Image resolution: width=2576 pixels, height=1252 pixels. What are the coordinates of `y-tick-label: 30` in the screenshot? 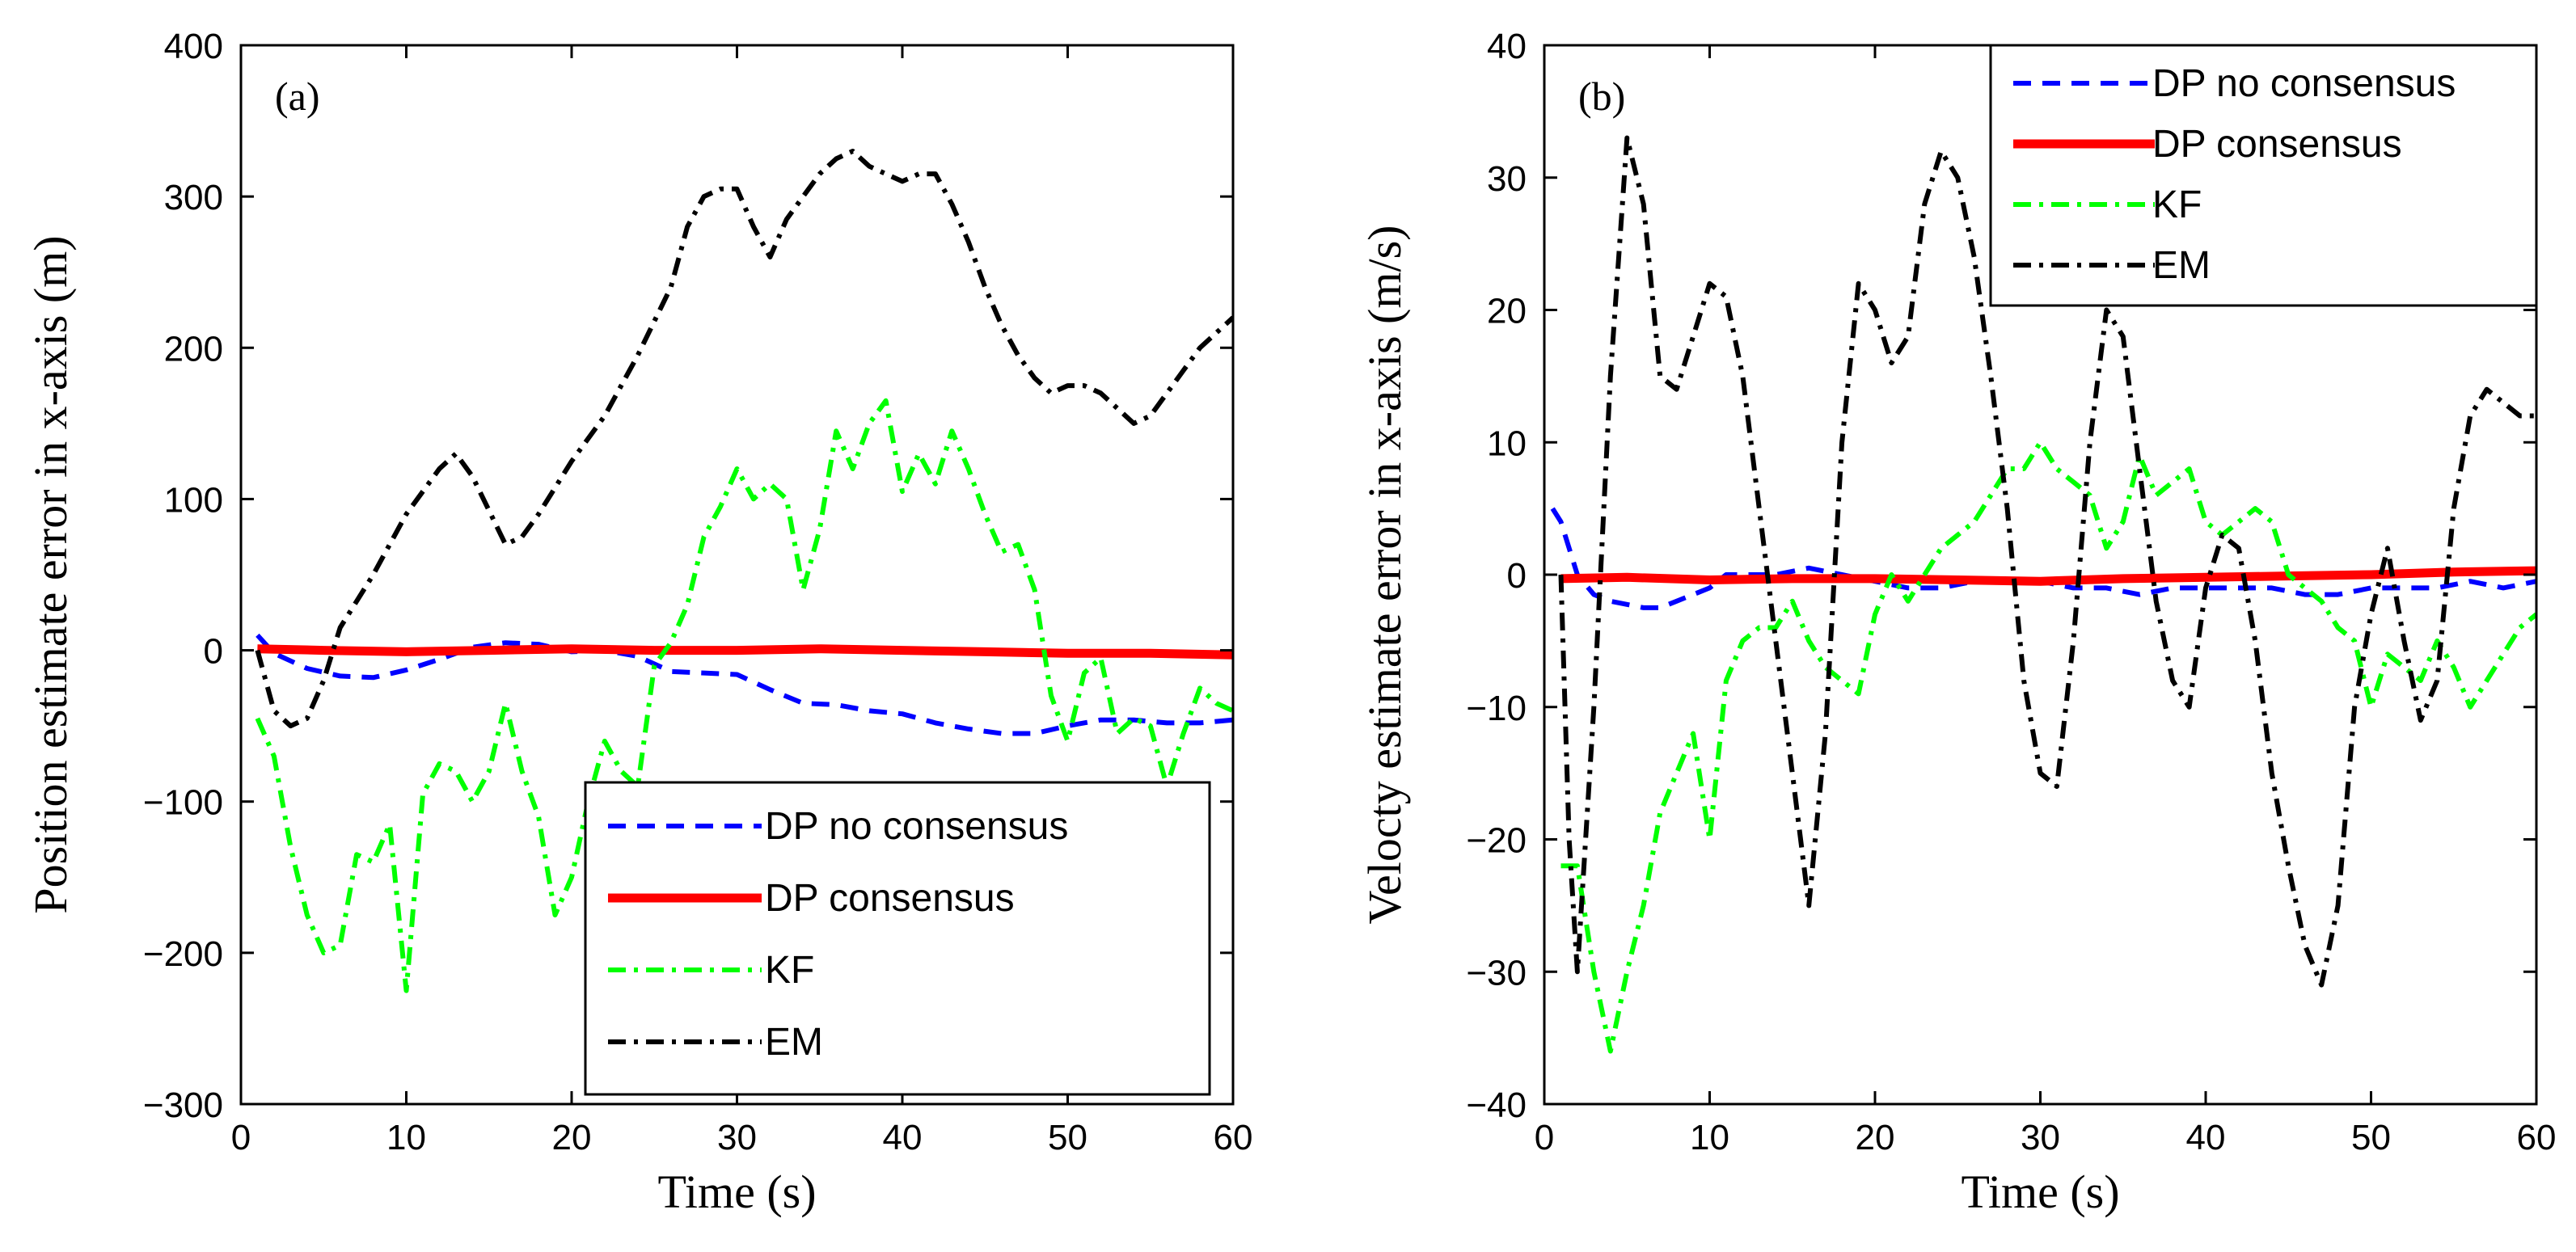 It's located at (1507, 179).